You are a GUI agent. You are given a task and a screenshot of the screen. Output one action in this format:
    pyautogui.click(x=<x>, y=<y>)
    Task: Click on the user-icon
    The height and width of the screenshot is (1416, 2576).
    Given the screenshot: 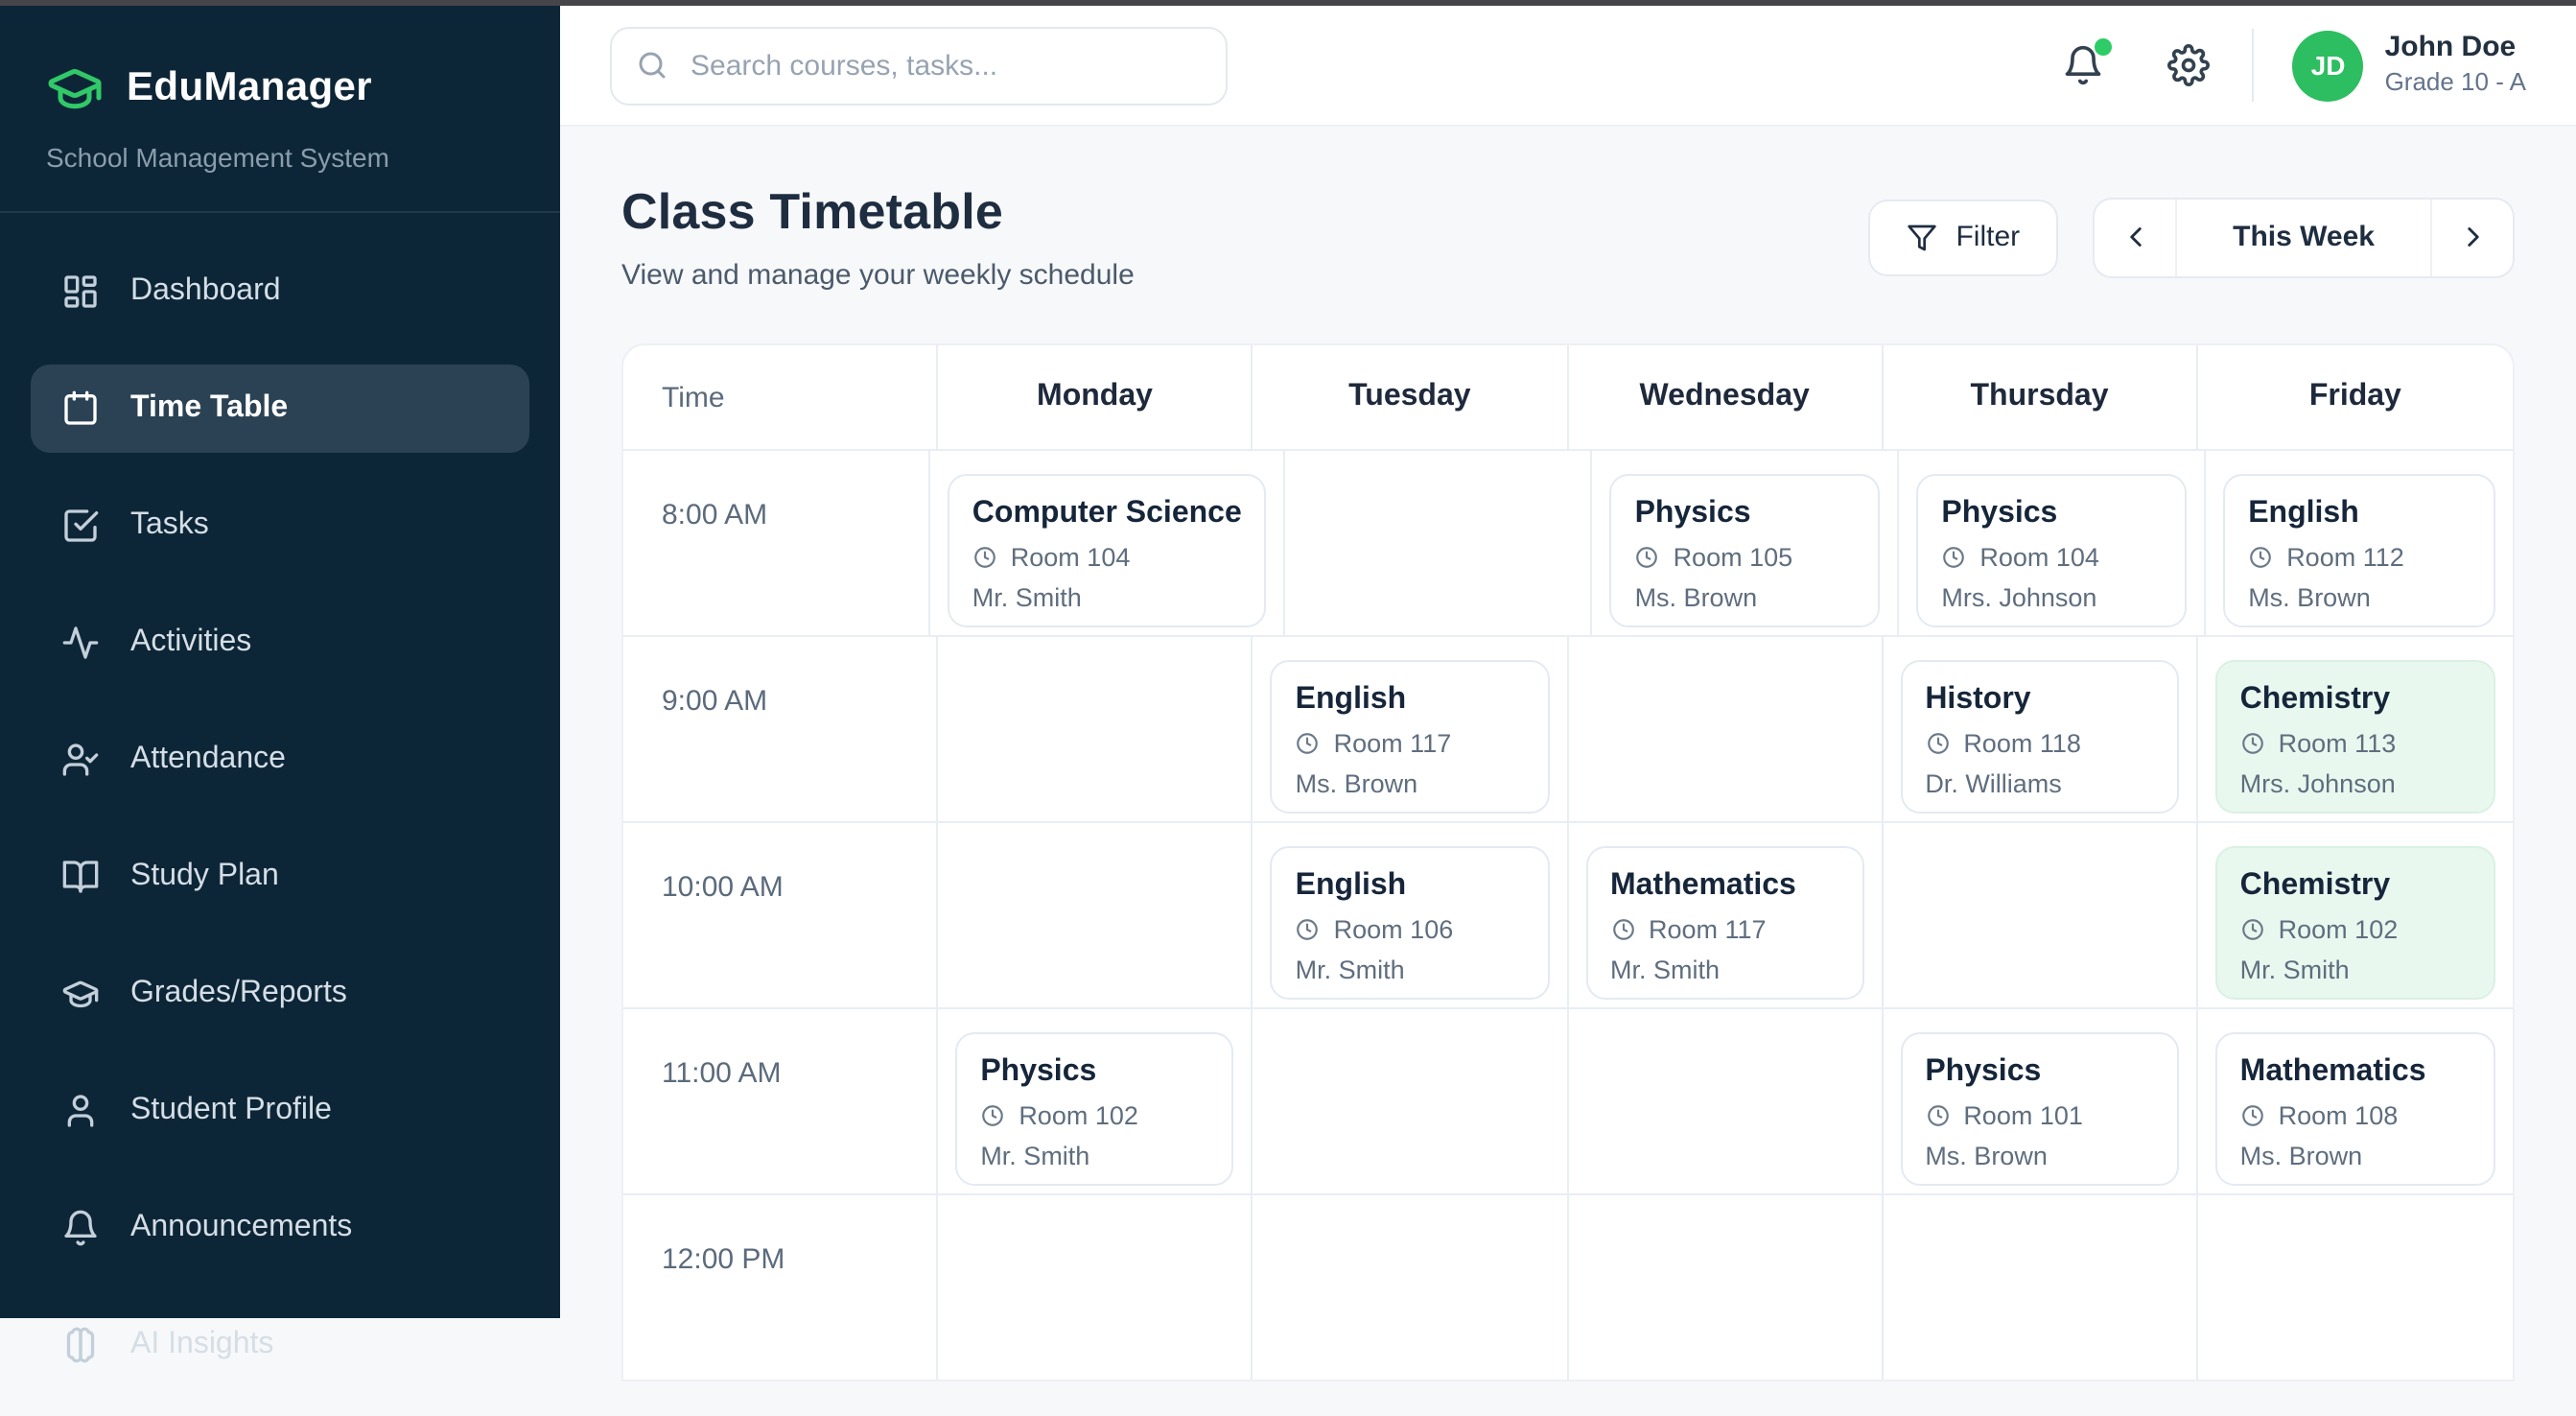 What is the action you would take?
    pyautogui.click(x=80, y=1111)
    